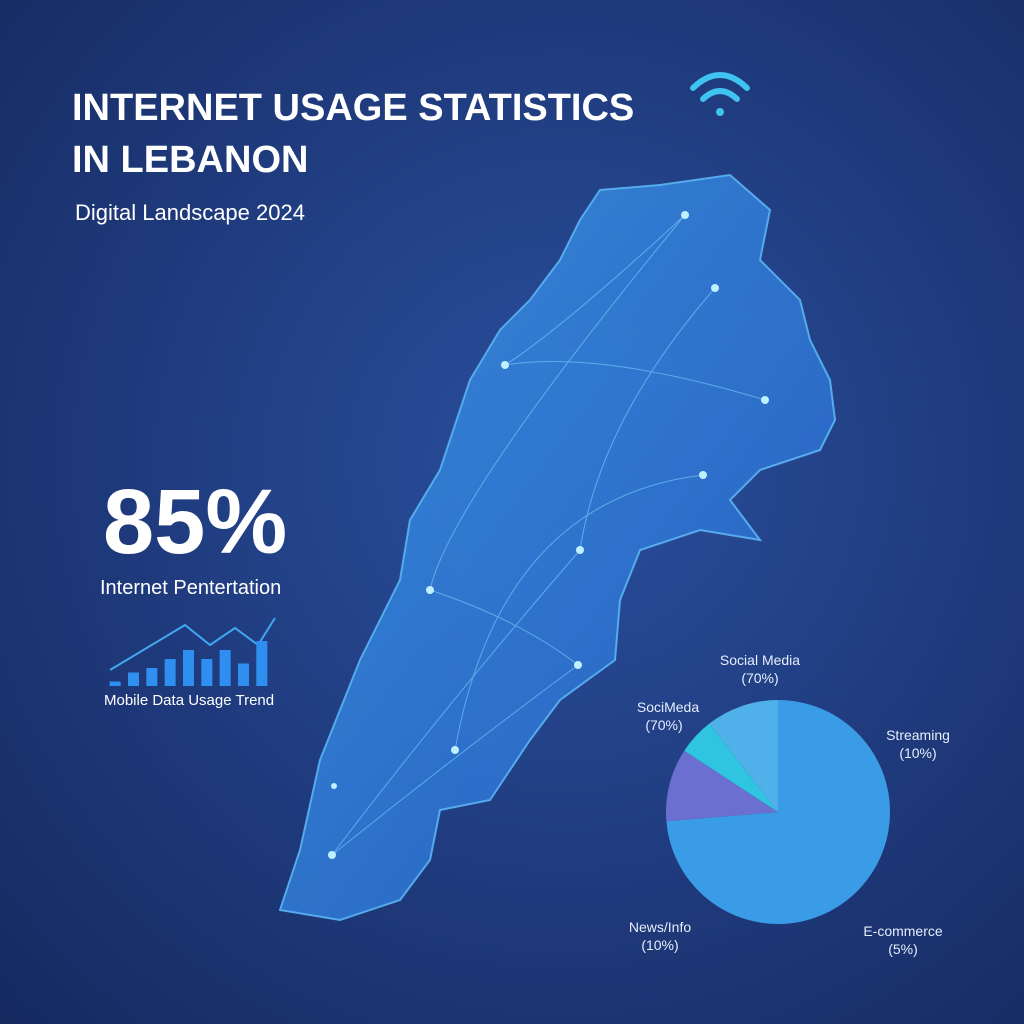  What do you see at coordinates (663, 725) in the screenshot?
I see `annotation: (70%)` at bounding box center [663, 725].